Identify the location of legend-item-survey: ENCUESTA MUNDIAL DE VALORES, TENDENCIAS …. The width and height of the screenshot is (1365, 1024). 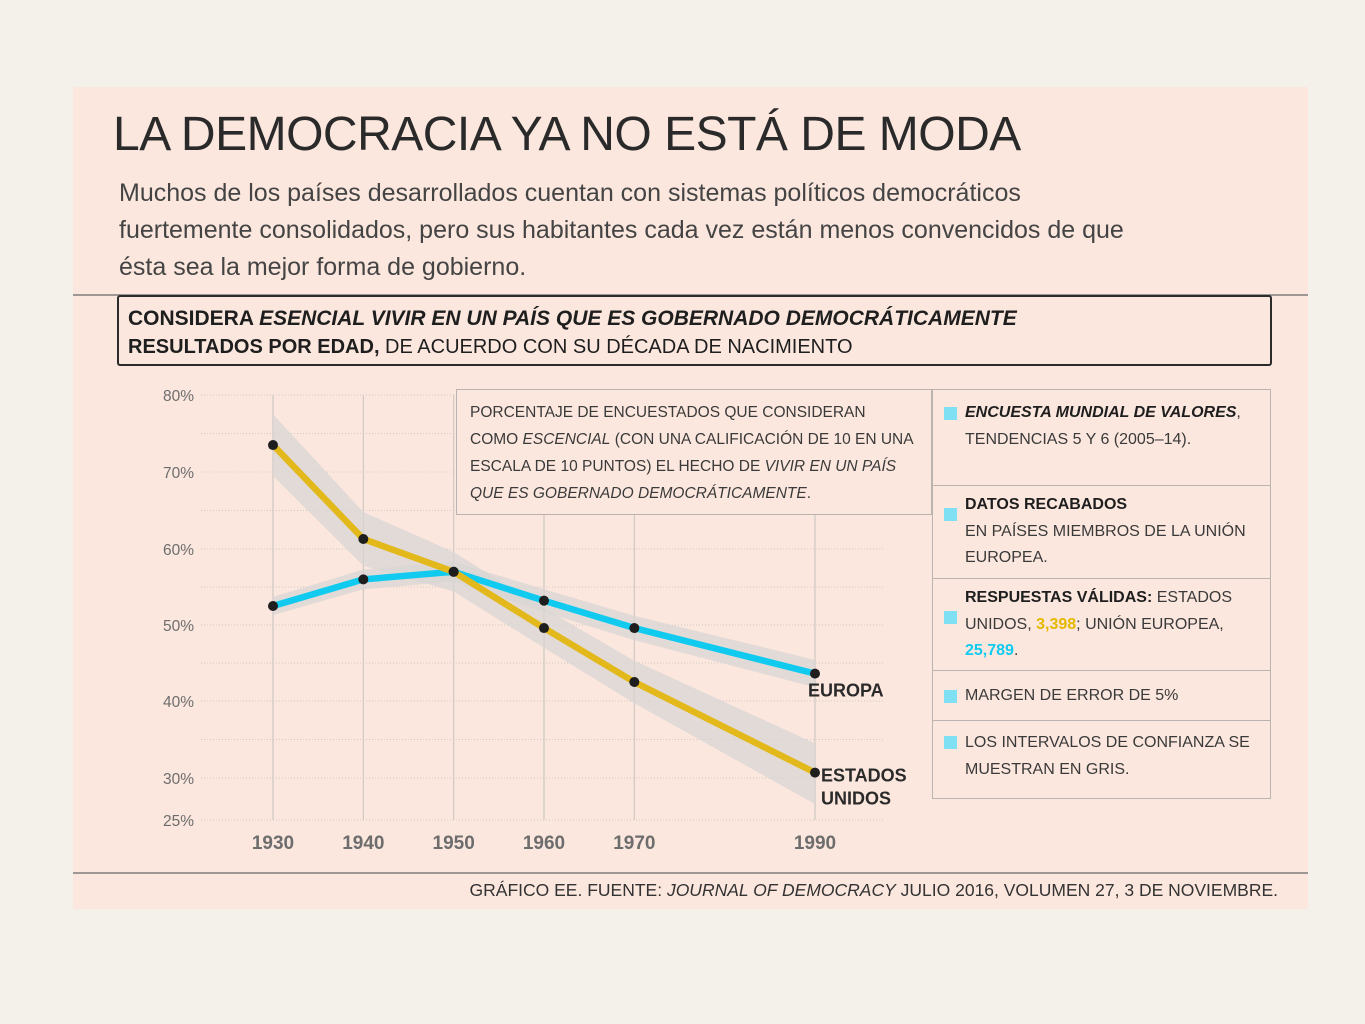
(1101, 438).